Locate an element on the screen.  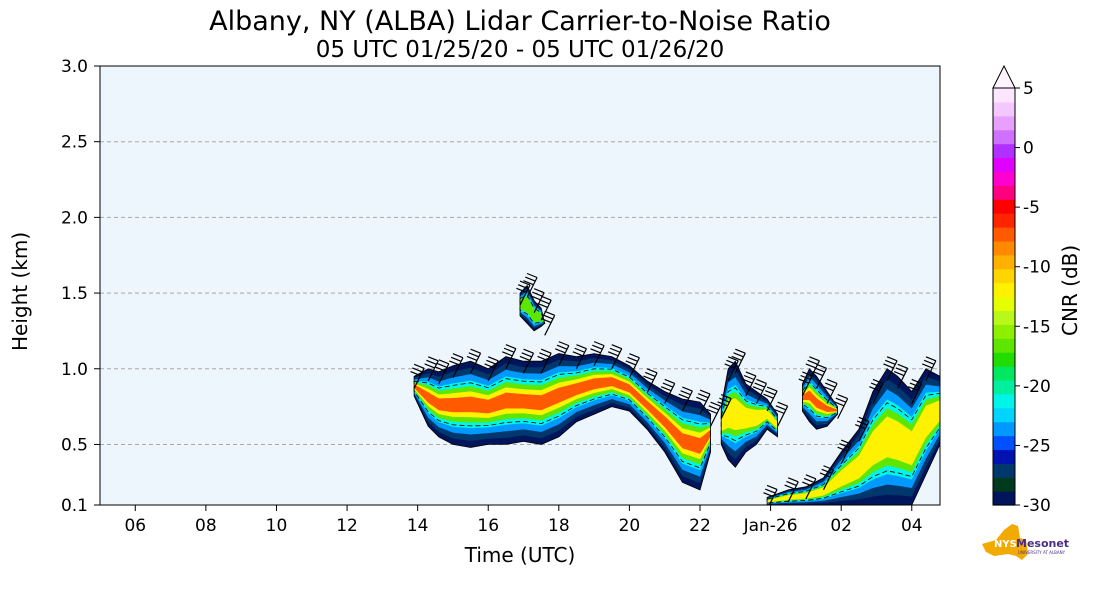
colorbar-tick-label: -30 is located at coordinates (1037, 506).